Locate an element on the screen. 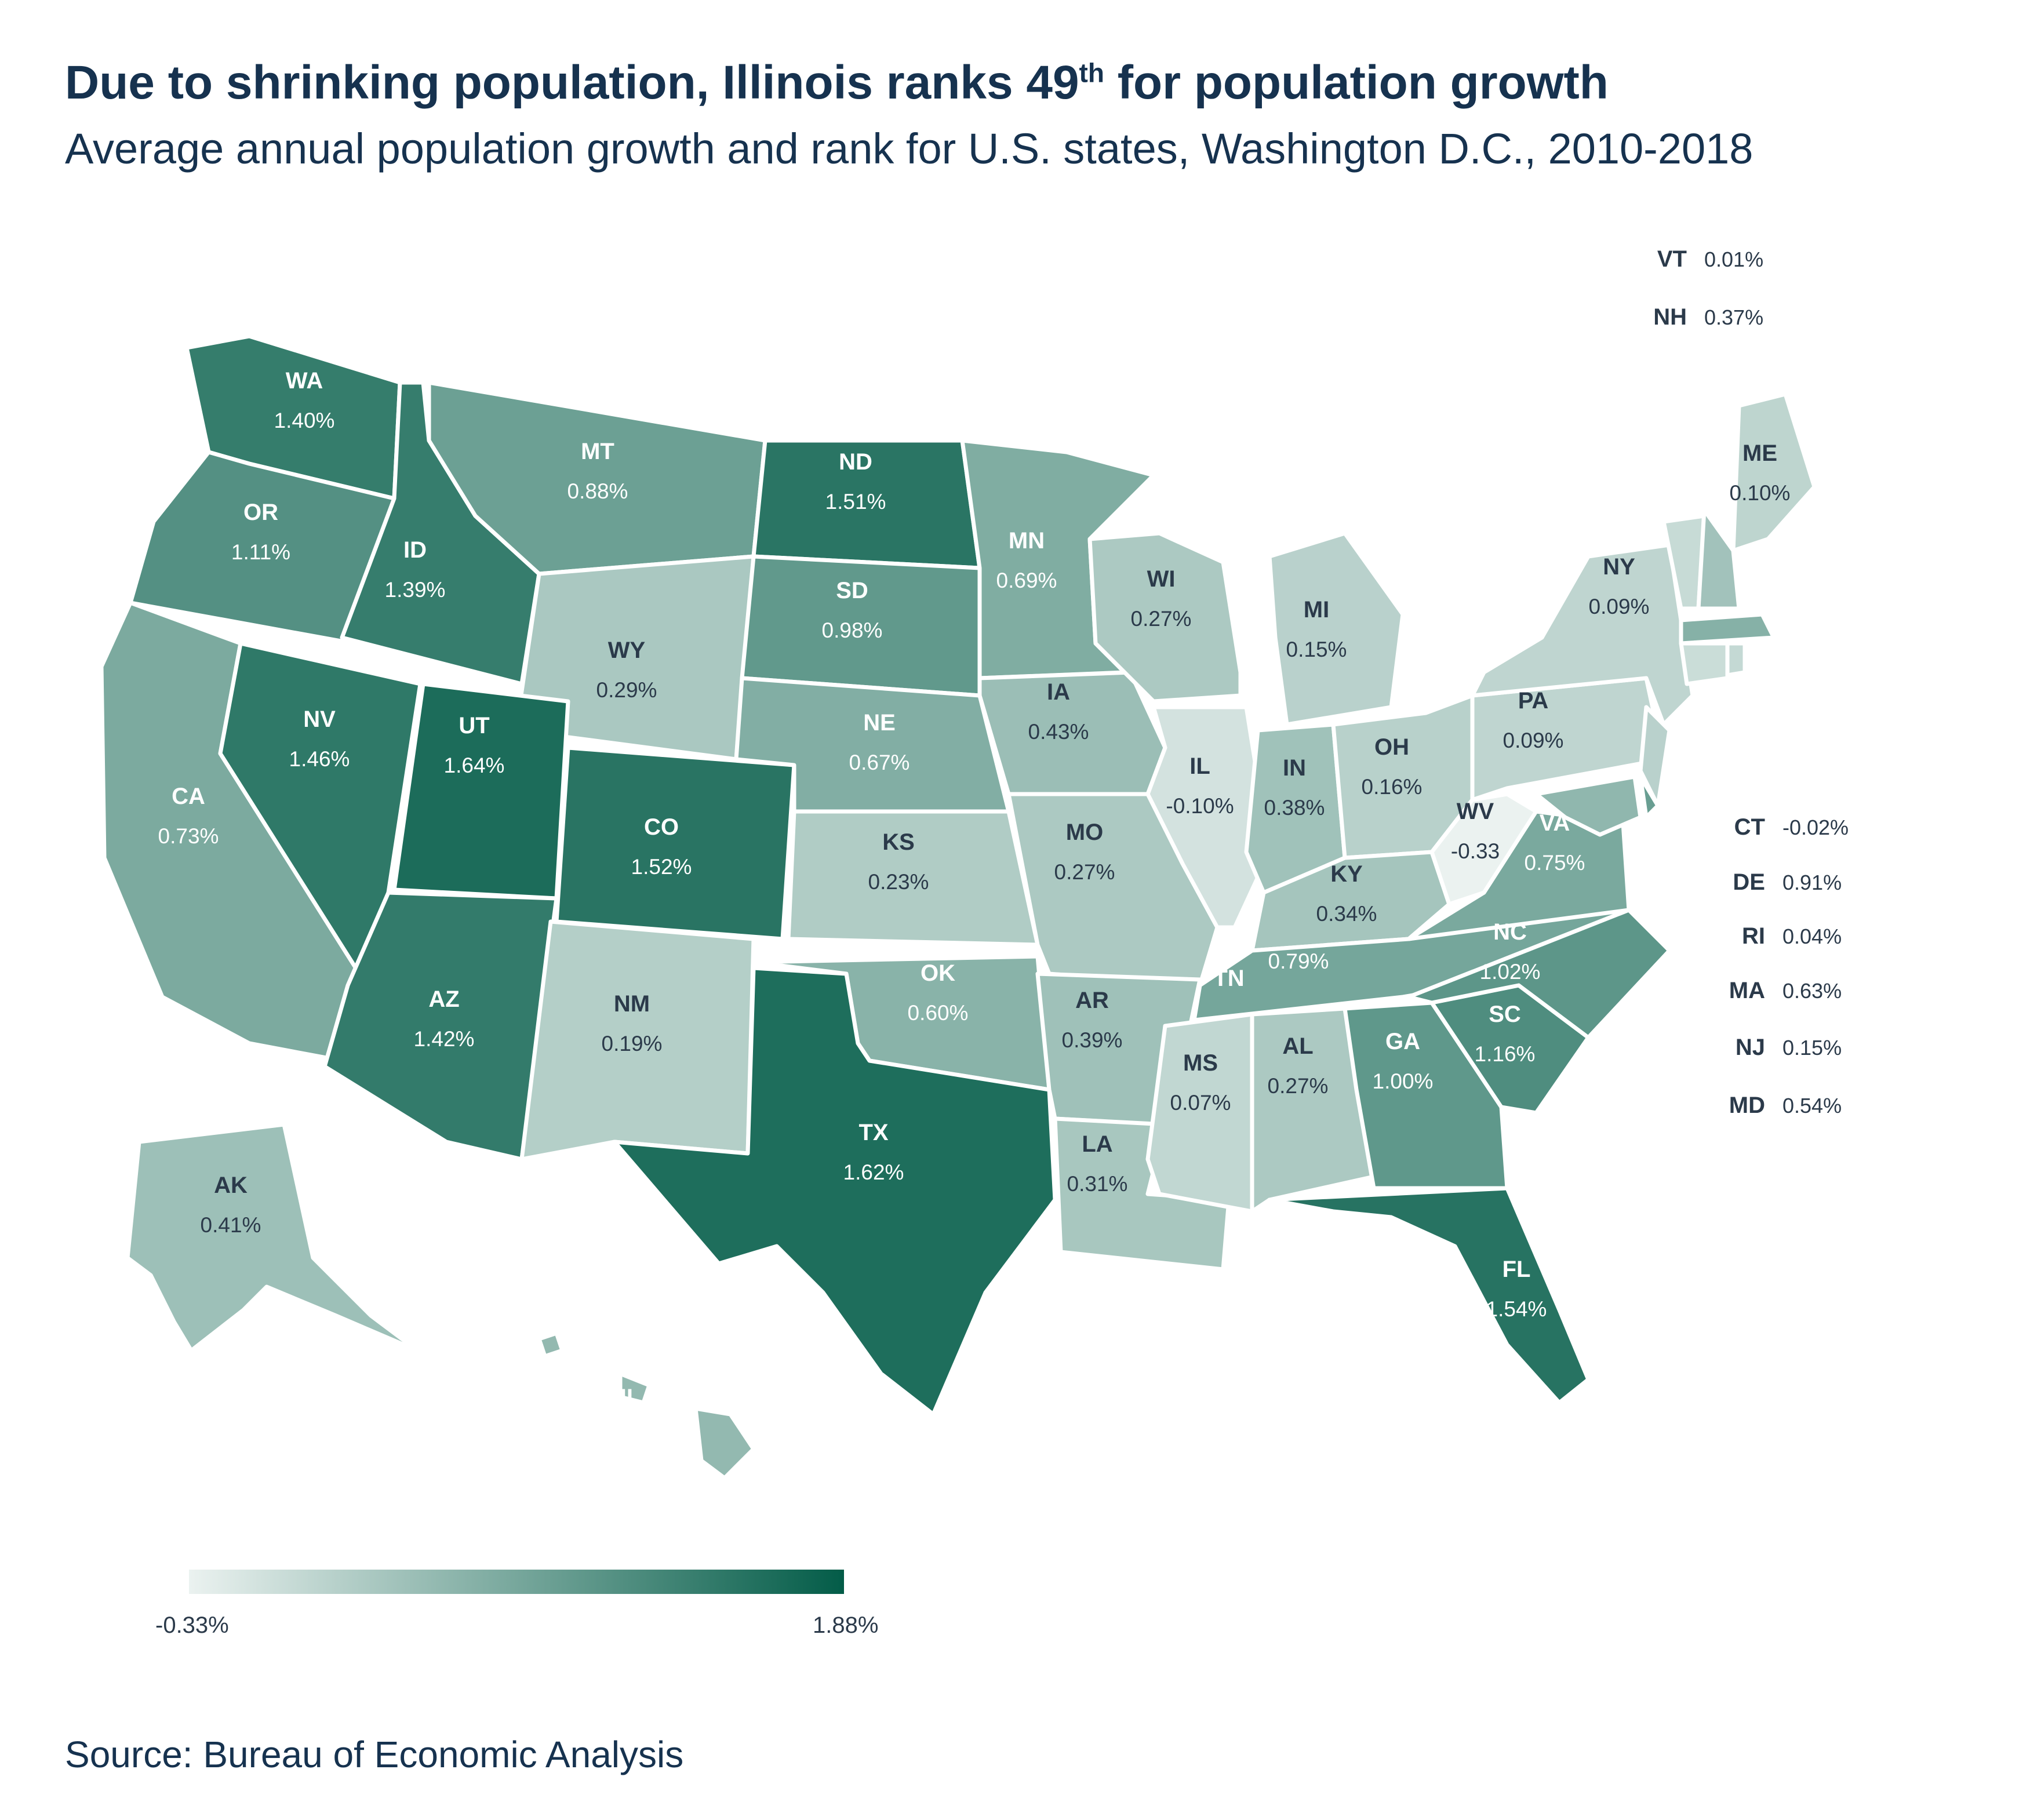  side-value-nh: 0.37% is located at coordinates (1733, 317).